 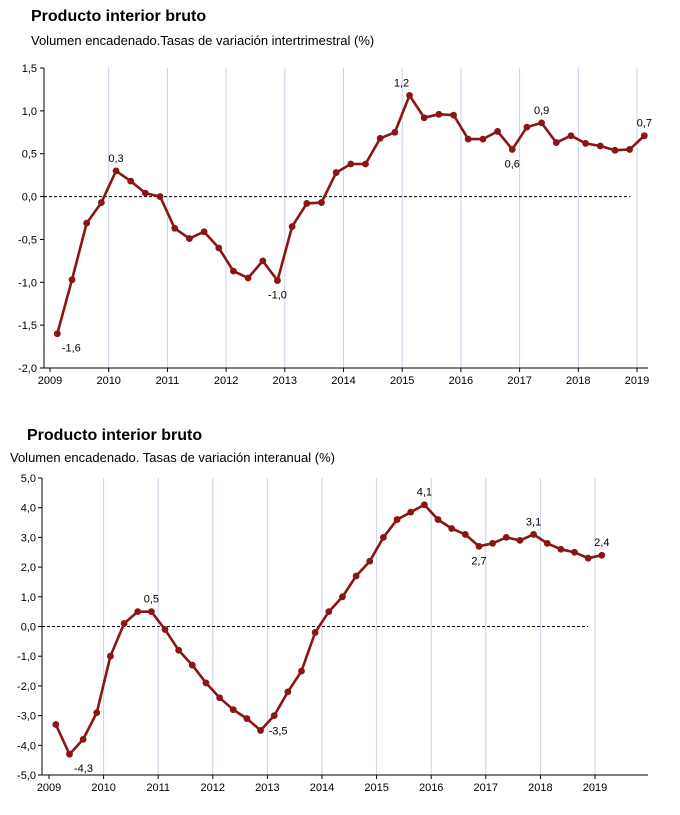 What do you see at coordinates (151, 600) in the screenshot?
I see `data-label: 0,5` at bounding box center [151, 600].